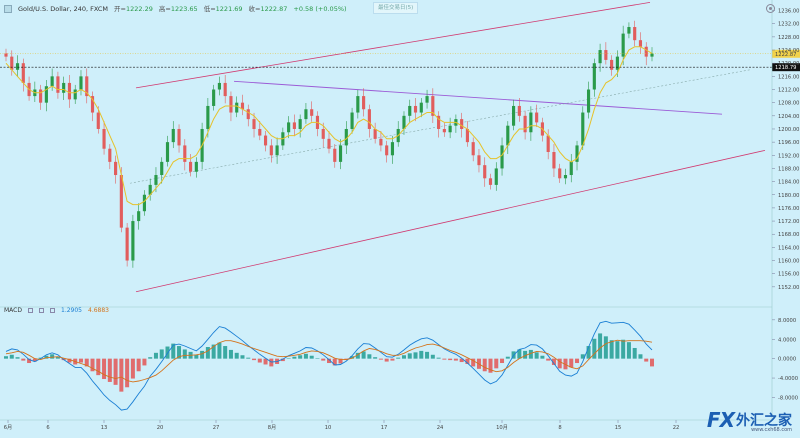 The height and width of the screenshot is (438, 800). Describe the element at coordinates (788, 25) in the screenshot. I see `price-tick-label: 1232.00` at that location.